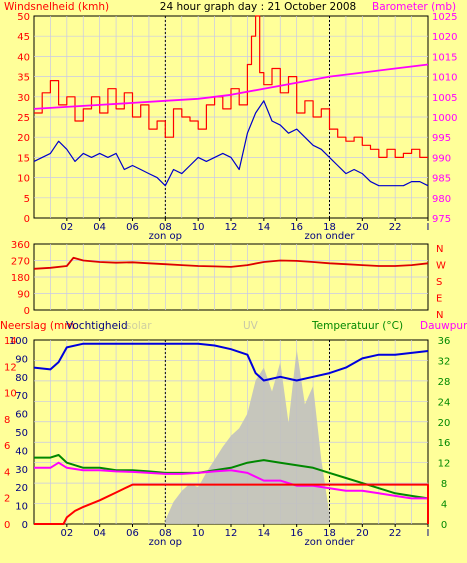  What do you see at coordinates (66, 227) in the screenshot?
I see `x-tick-label: 02` at bounding box center [66, 227].